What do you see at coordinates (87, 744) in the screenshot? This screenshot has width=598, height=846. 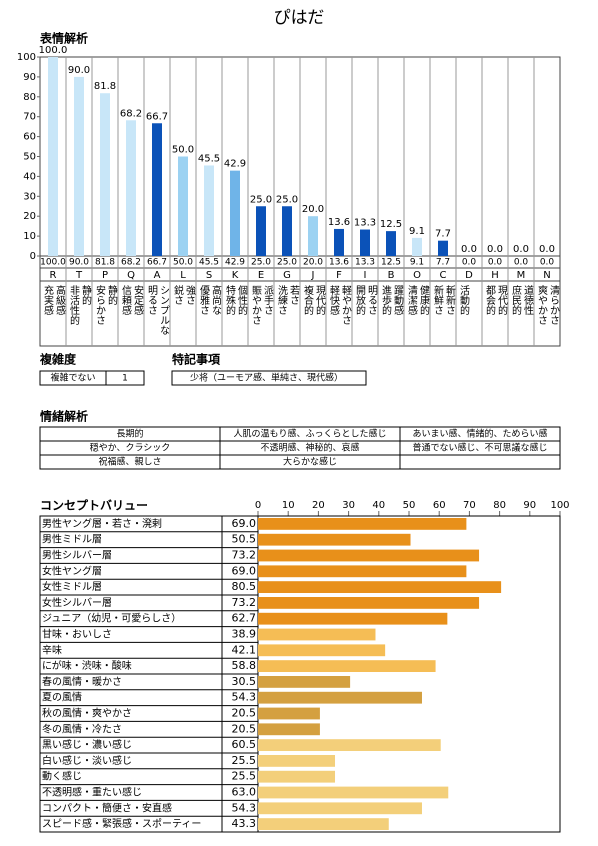 I see `y-tick-label: 黒い感じ・濃い感じ` at bounding box center [87, 744].